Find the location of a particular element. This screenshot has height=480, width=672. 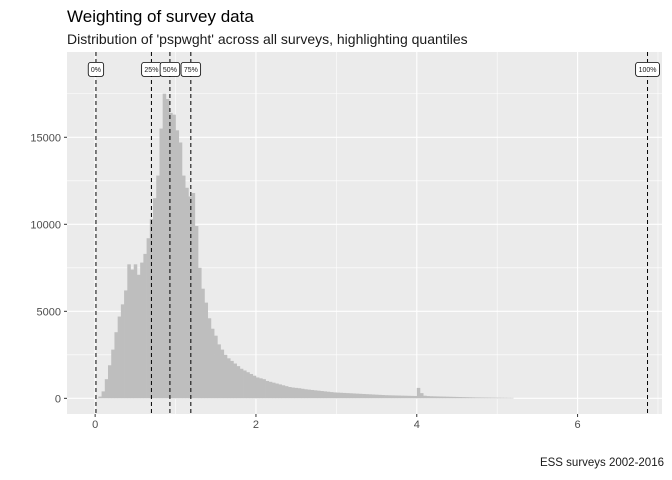

x-tick-label: 6 is located at coordinates (578, 425).